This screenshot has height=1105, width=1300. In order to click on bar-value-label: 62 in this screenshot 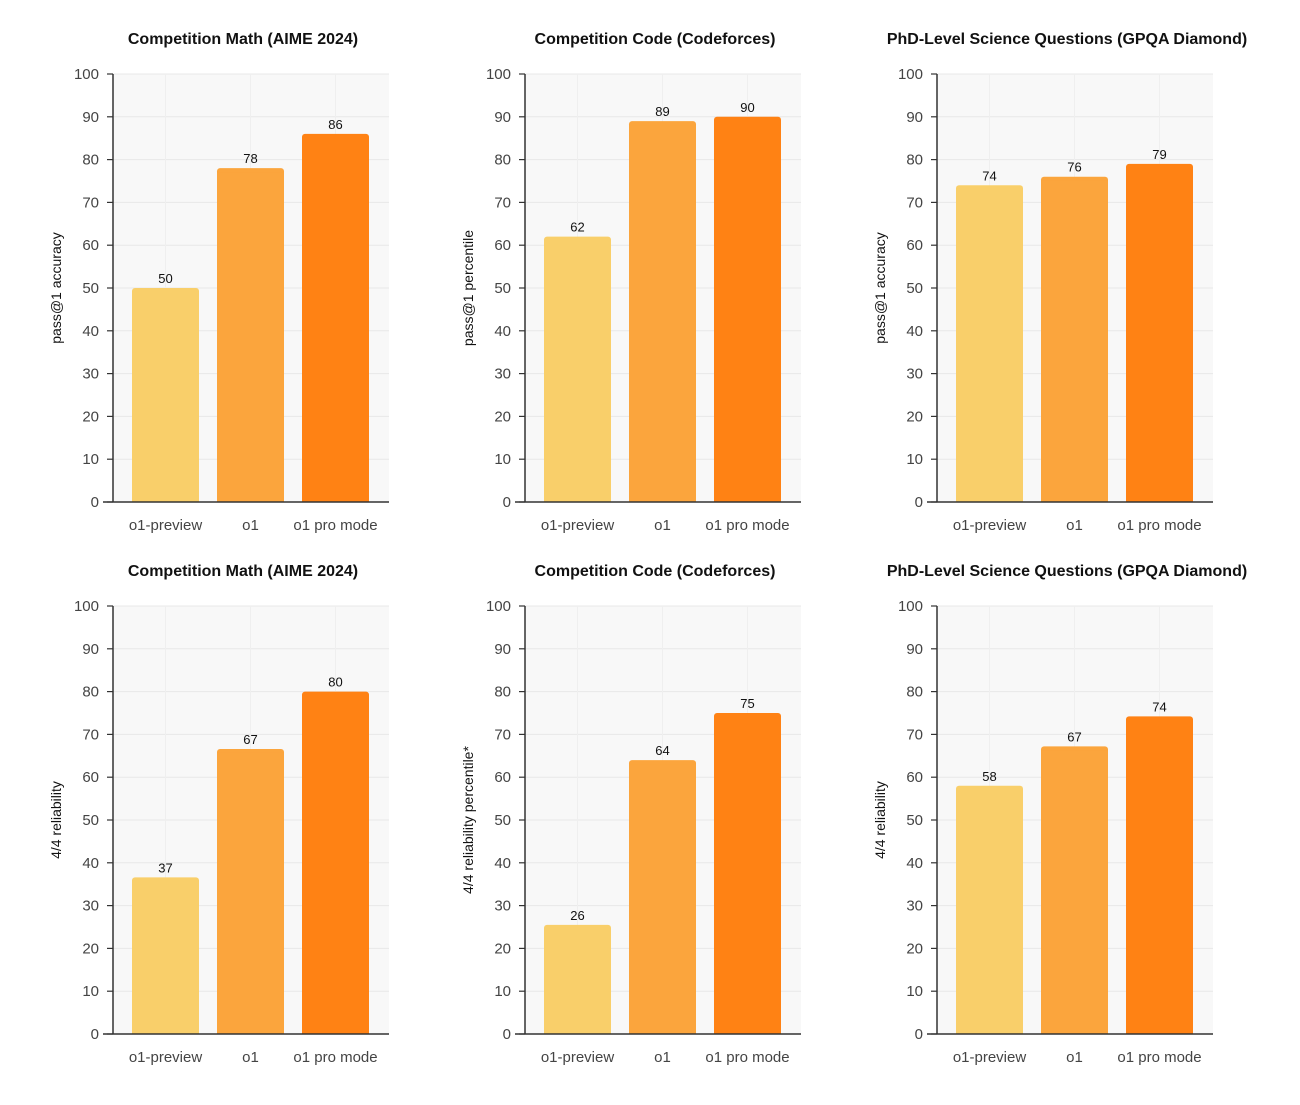, I will do `click(577, 227)`.